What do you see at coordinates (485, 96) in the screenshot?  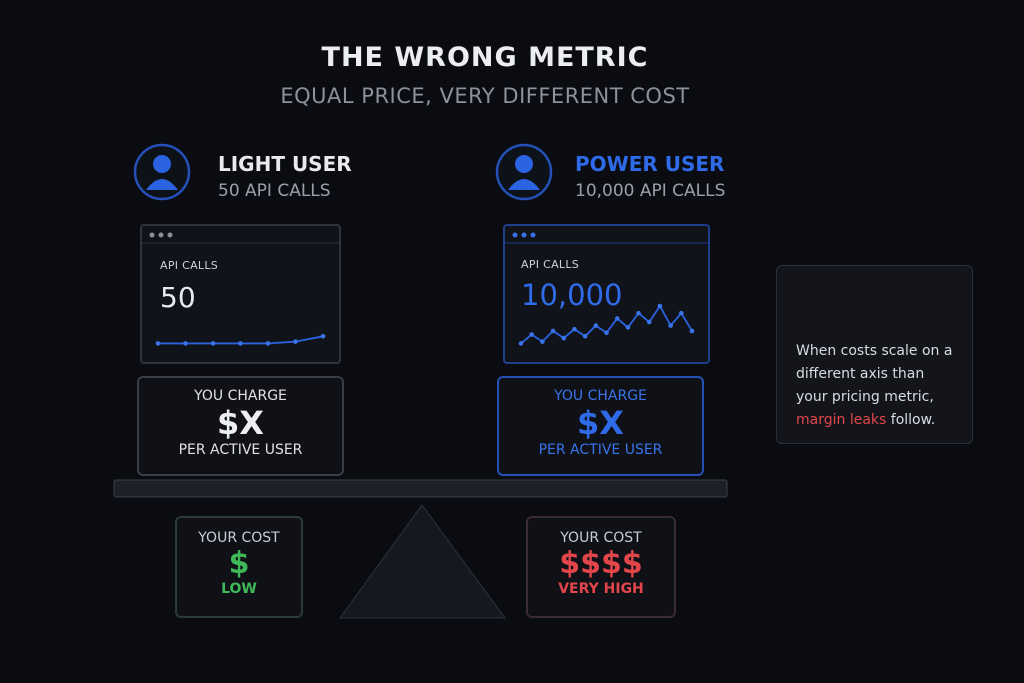 I see `subtitle: EQUAL PRICE, VERY DIFFERENT COST` at bounding box center [485, 96].